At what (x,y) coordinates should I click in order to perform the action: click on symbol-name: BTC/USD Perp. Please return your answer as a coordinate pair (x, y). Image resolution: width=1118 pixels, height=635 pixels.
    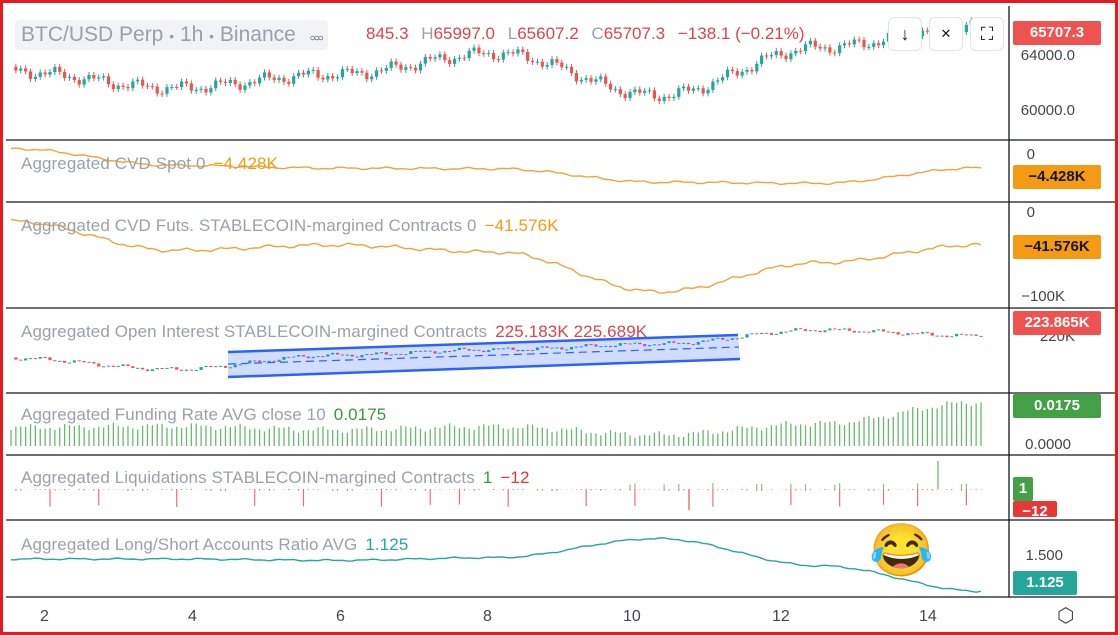
    Looking at the image, I should click on (92, 34).